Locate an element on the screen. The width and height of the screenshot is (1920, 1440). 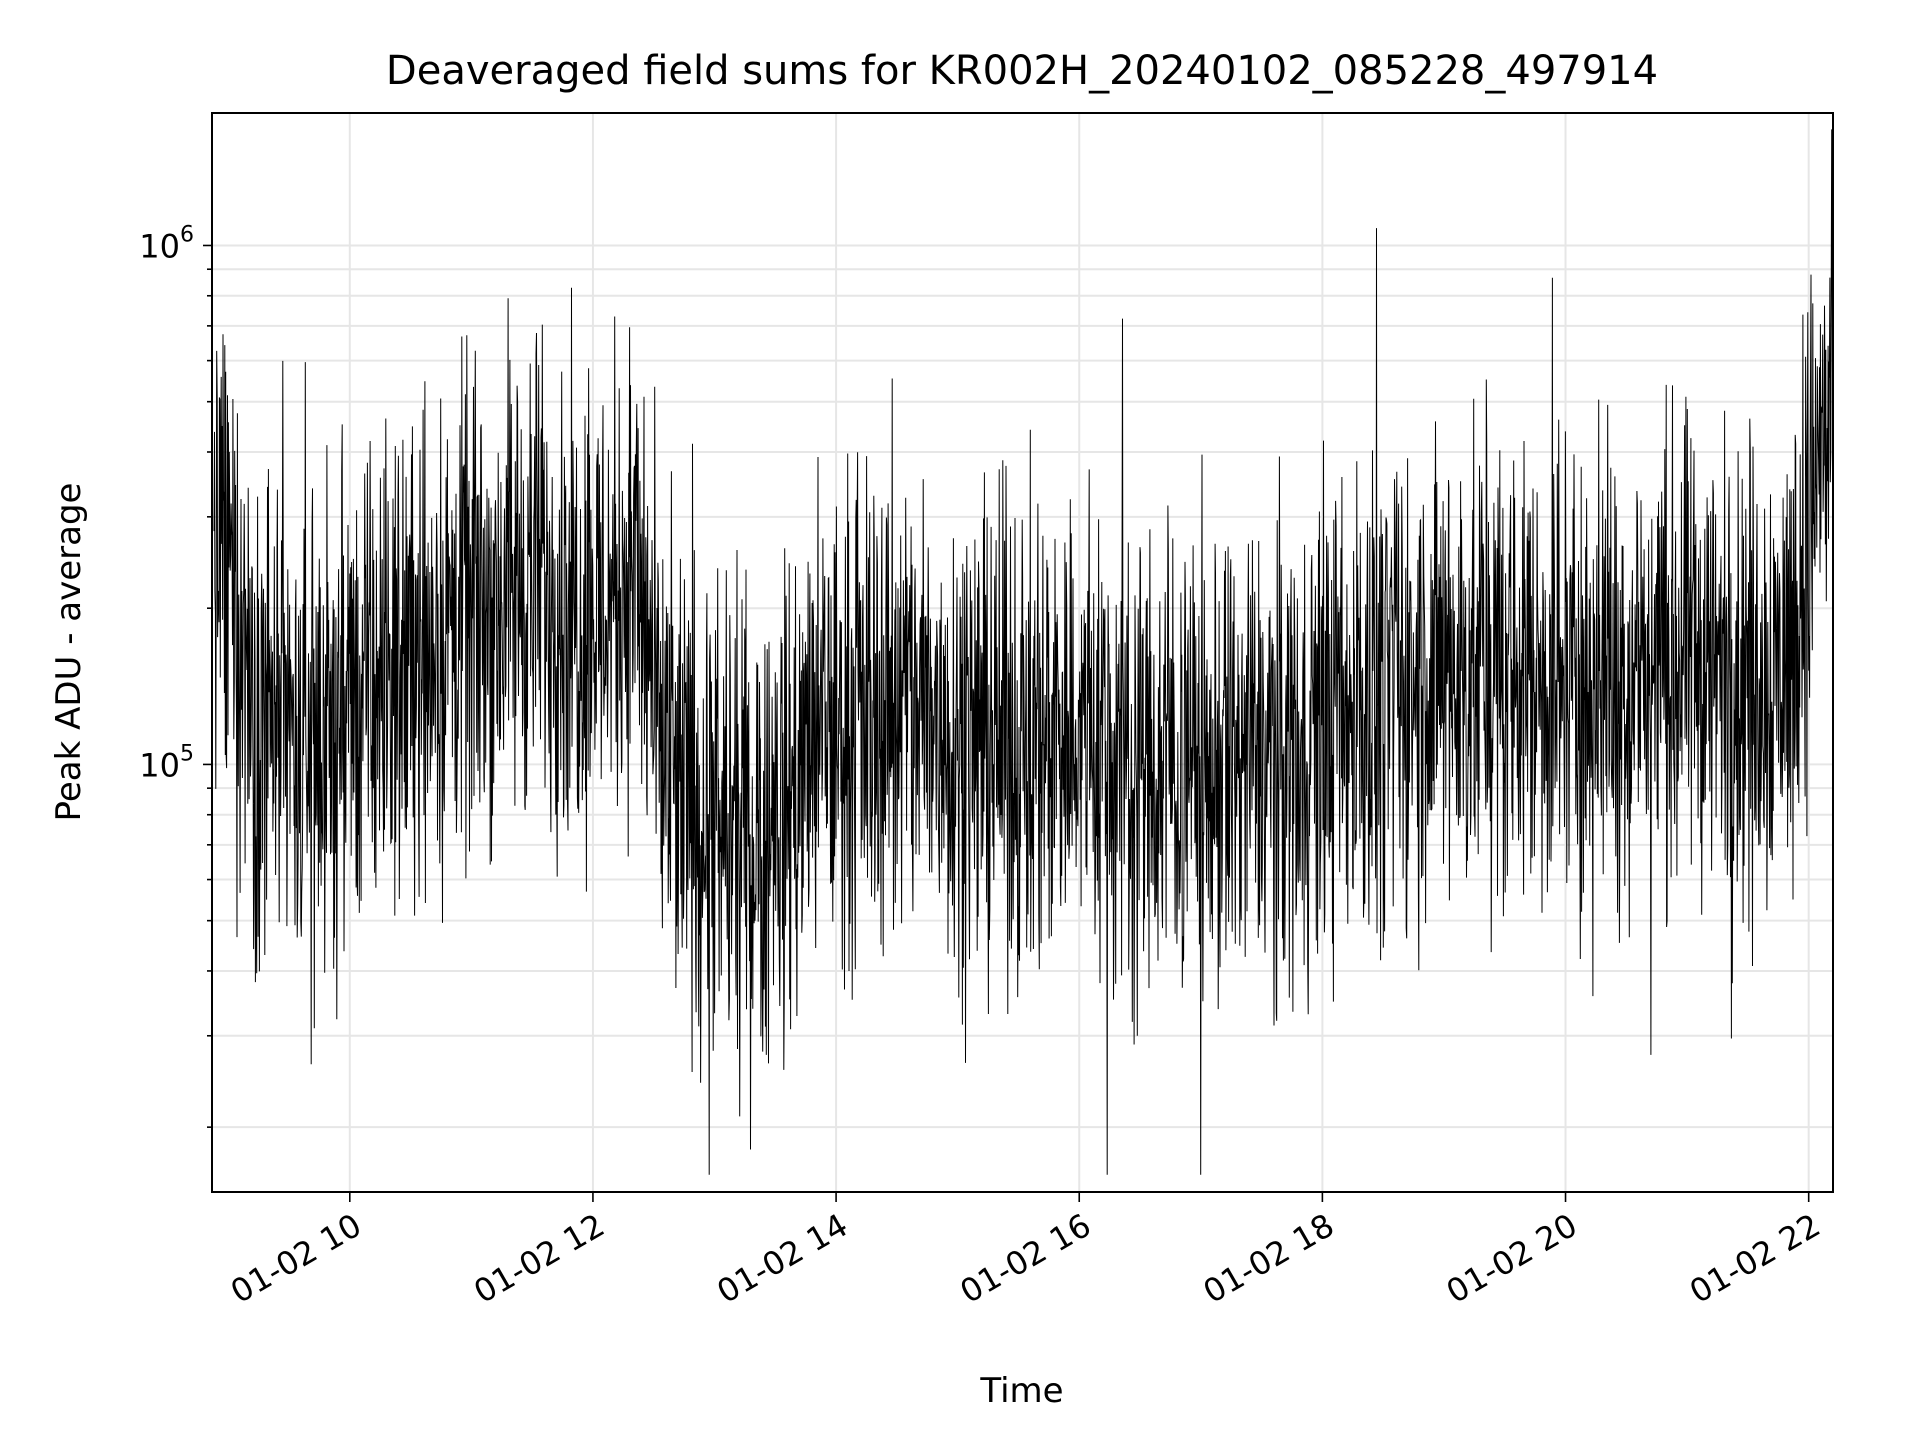
y-tick-label: 10⁶ is located at coordinates (166, 243).